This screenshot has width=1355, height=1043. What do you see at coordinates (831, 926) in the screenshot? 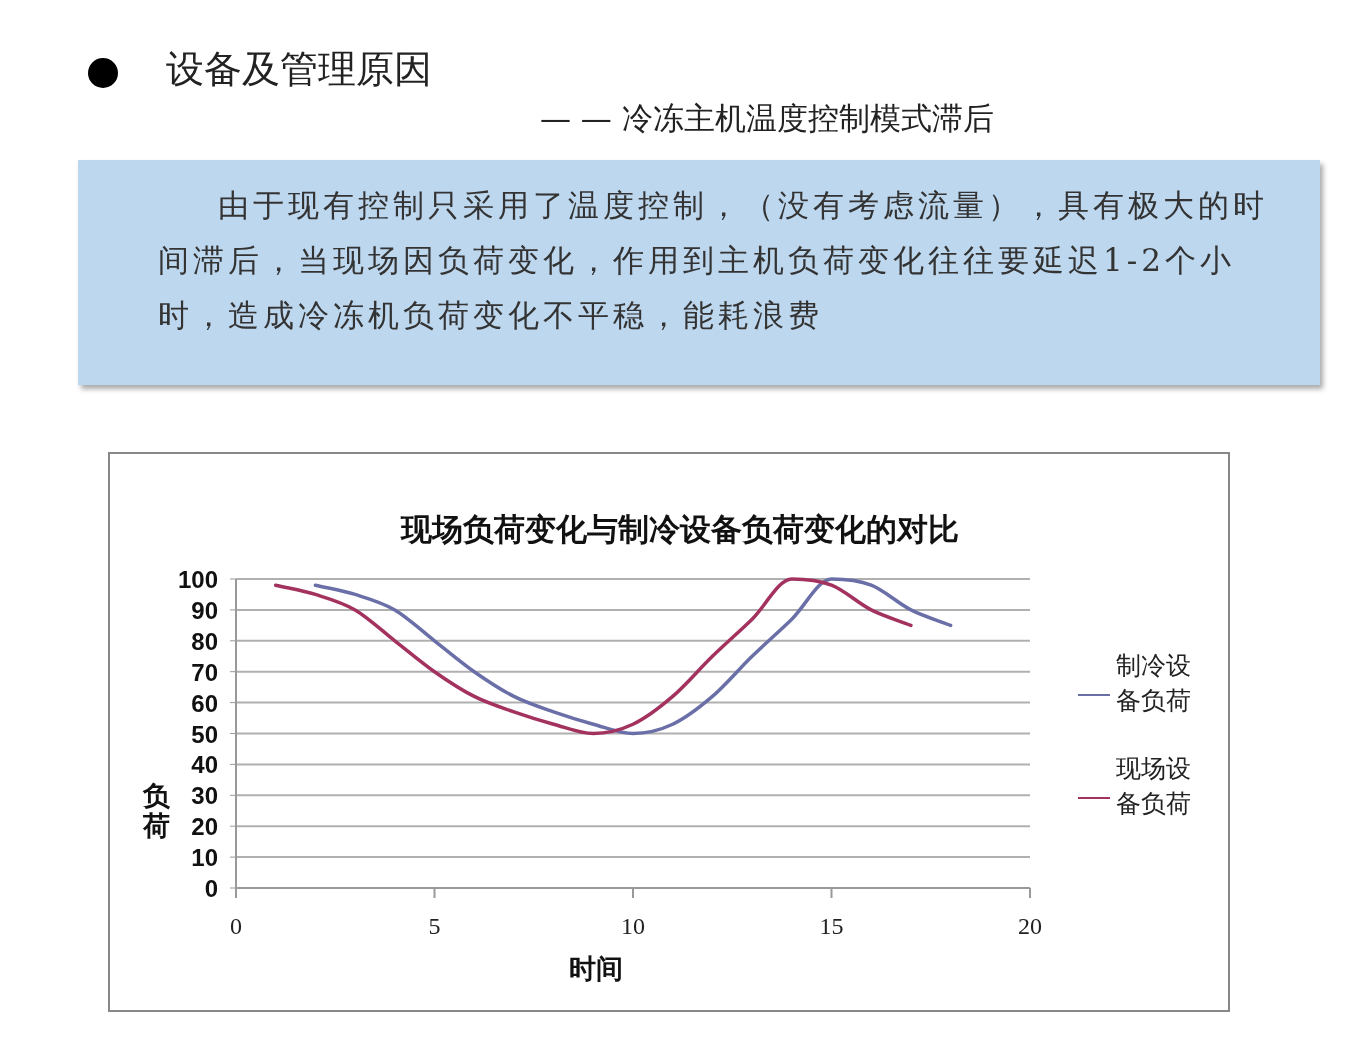
I see `x-tick-label: 15` at bounding box center [831, 926].